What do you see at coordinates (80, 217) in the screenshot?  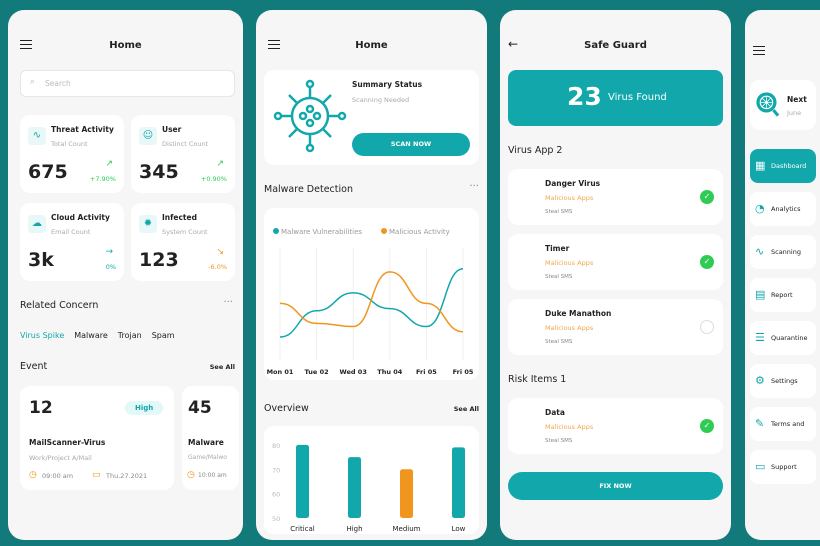 I see `stat-title: Cloud Activity` at bounding box center [80, 217].